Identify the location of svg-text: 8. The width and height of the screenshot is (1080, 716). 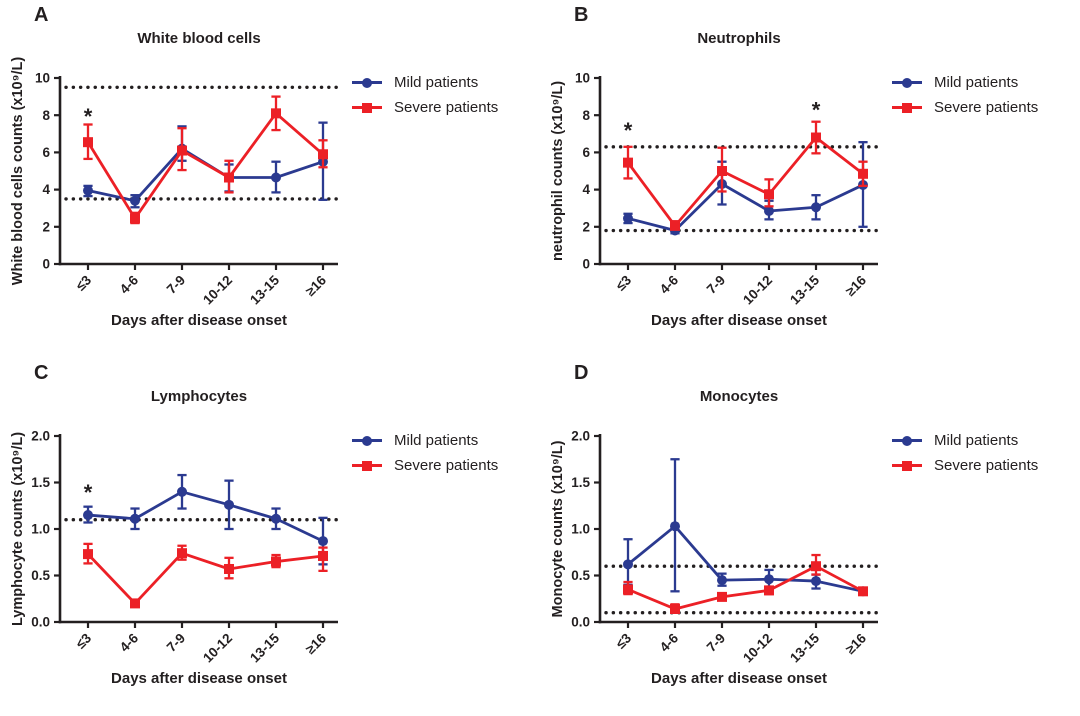
(586, 115).